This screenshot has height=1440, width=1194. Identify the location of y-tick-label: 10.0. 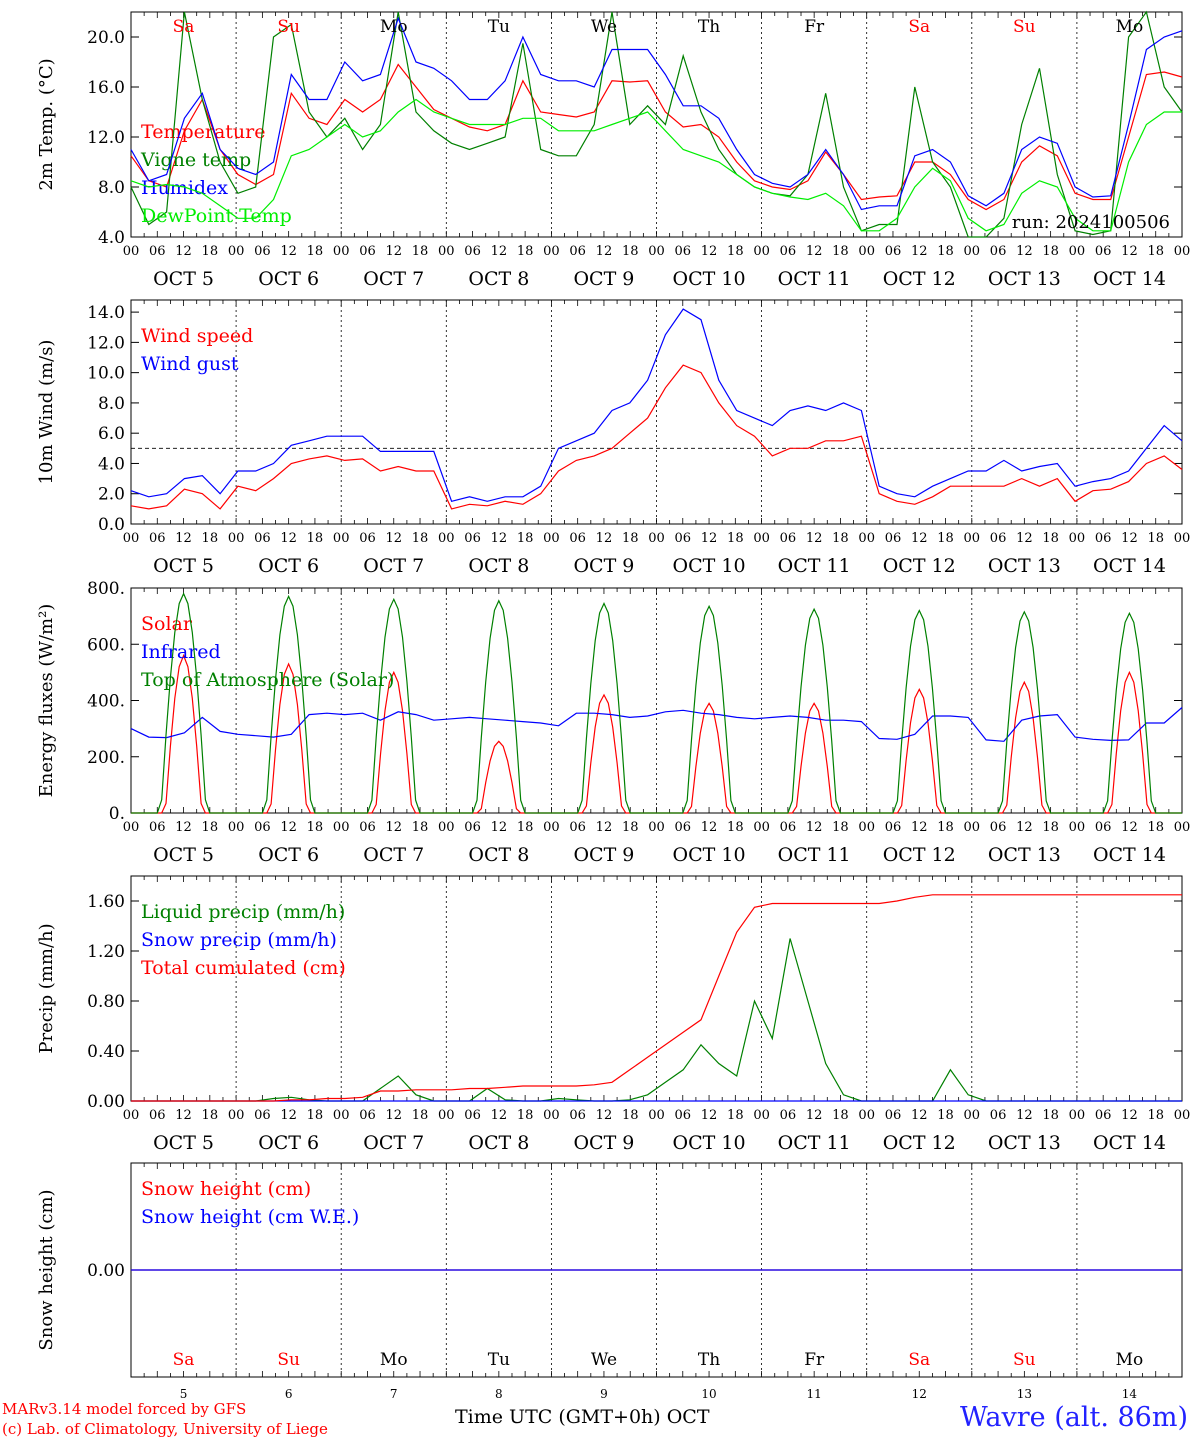
(106, 374).